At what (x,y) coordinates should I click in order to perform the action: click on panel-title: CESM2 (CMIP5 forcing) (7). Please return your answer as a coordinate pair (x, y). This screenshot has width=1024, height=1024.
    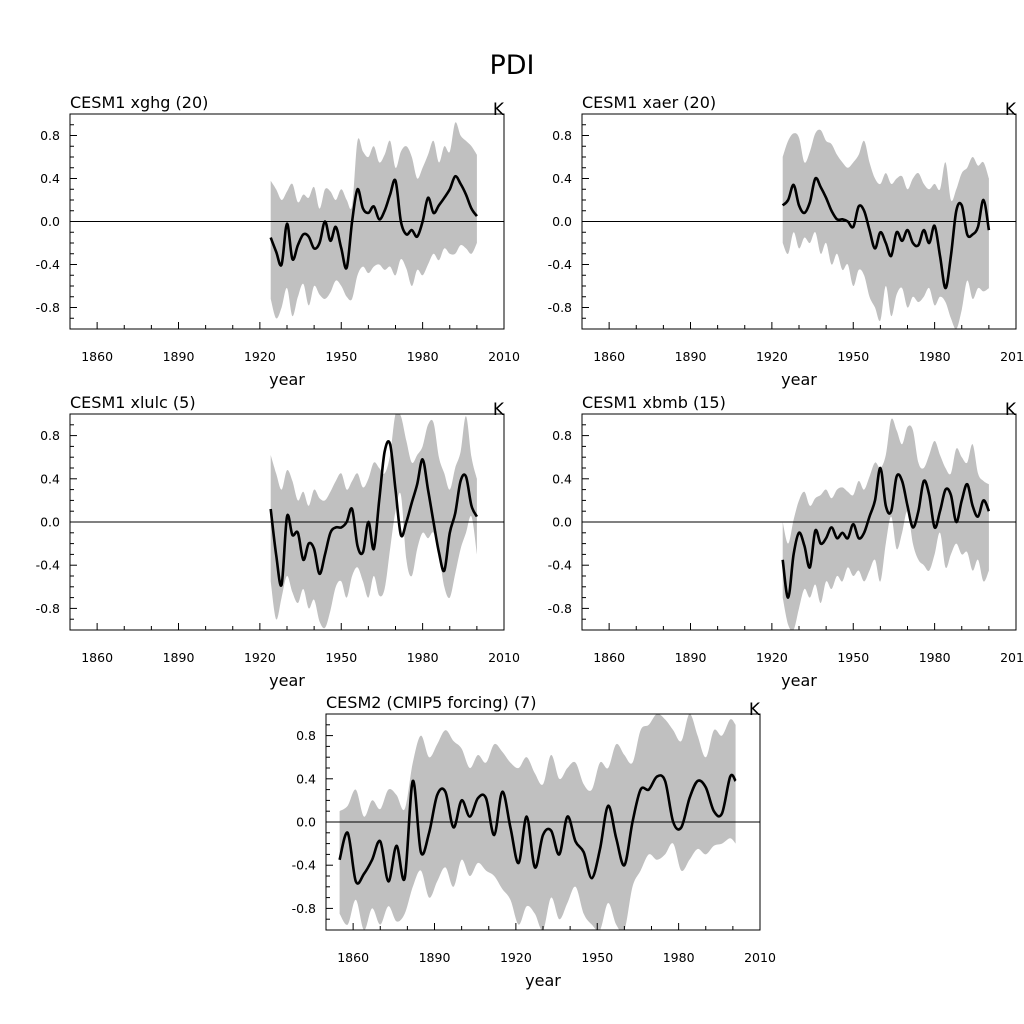
    Looking at the image, I should click on (431, 702).